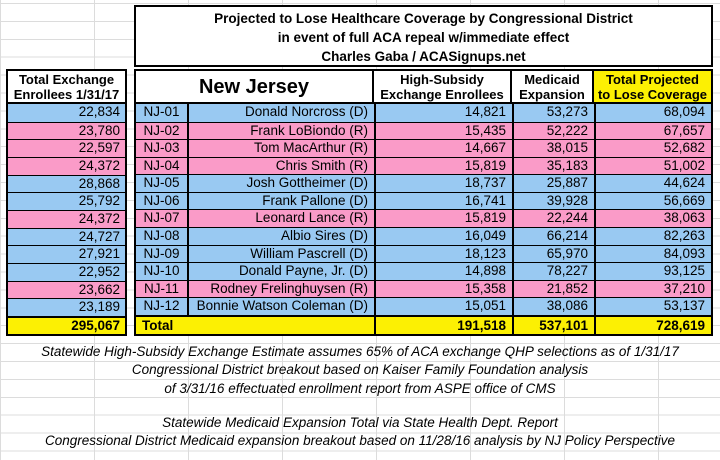 This screenshot has width=720, height=460. What do you see at coordinates (161, 236) in the screenshot?
I see `district-cell: NJ-08` at bounding box center [161, 236].